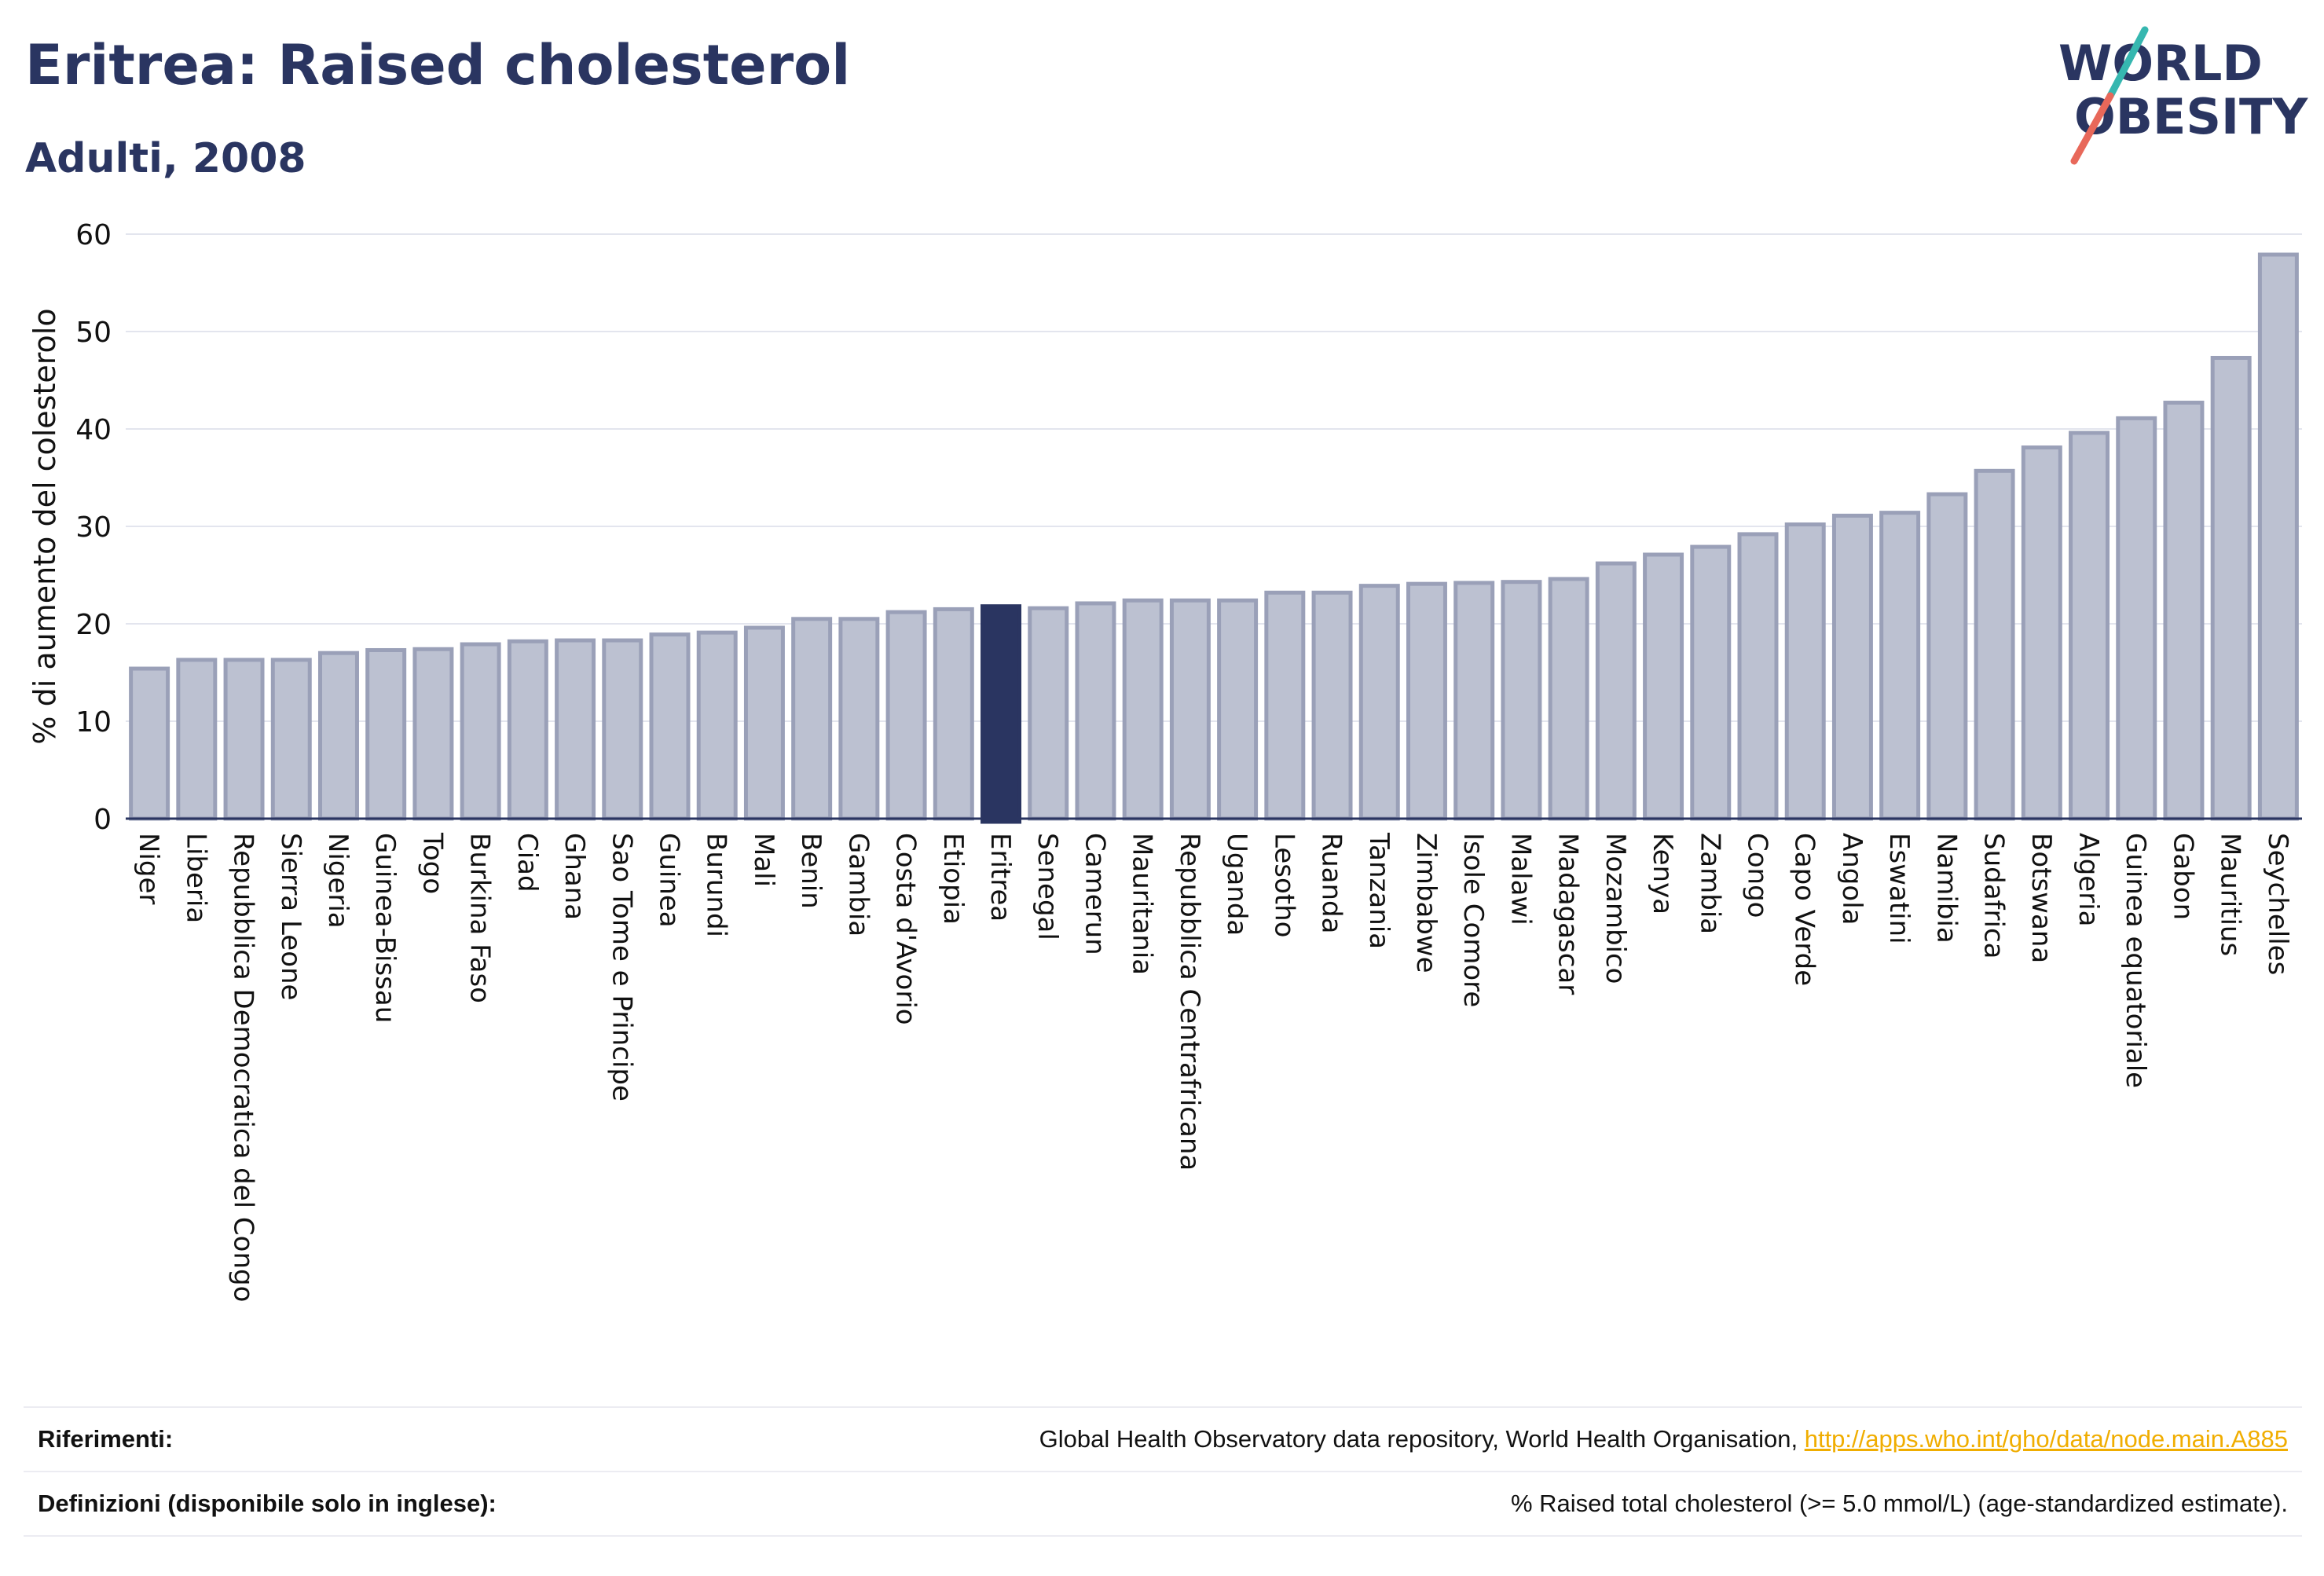 This screenshot has width=2324, height=1576. I want to click on x-tick-label: Ciad, so click(527, 862).